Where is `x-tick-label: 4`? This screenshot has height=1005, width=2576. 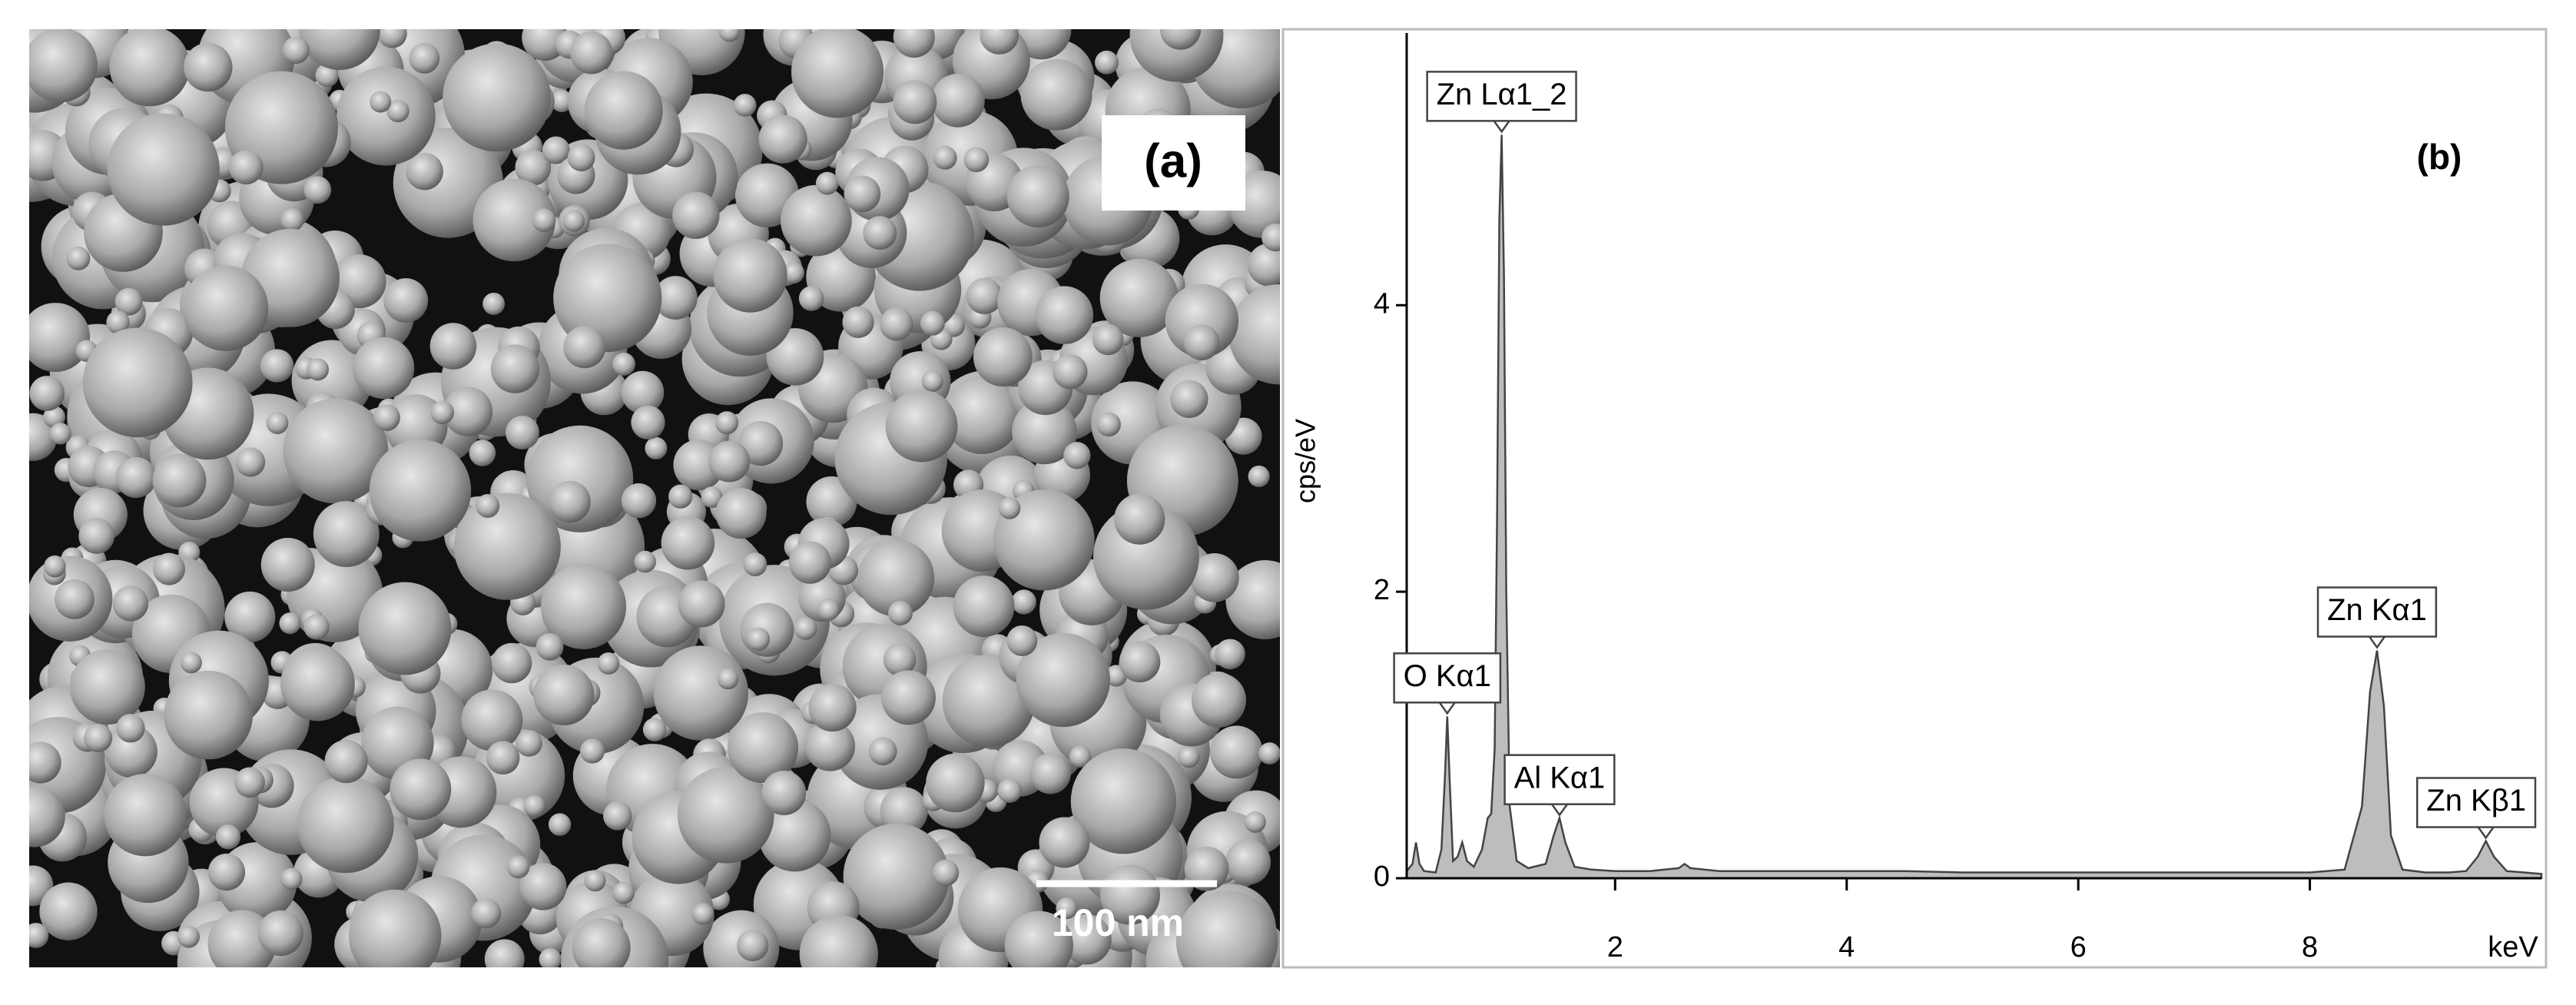
x-tick-label: 4 is located at coordinates (1846, 947).